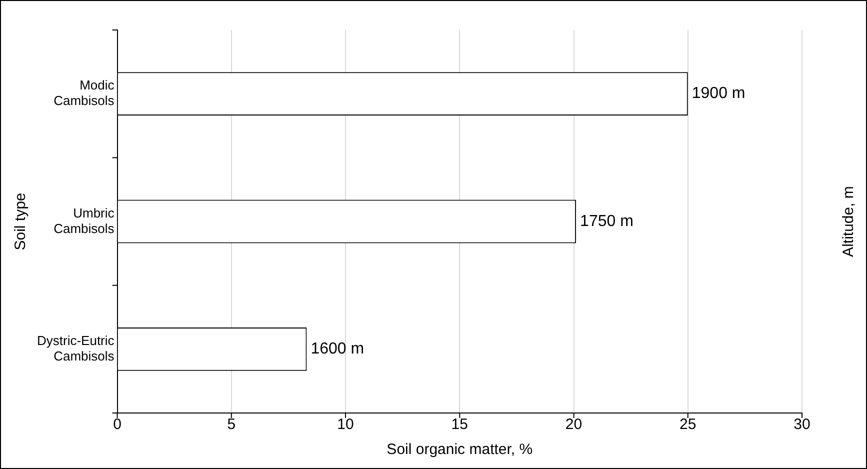 The image size is (867, 469). I want to click on x-tick-label: 15, so click(459, 425).